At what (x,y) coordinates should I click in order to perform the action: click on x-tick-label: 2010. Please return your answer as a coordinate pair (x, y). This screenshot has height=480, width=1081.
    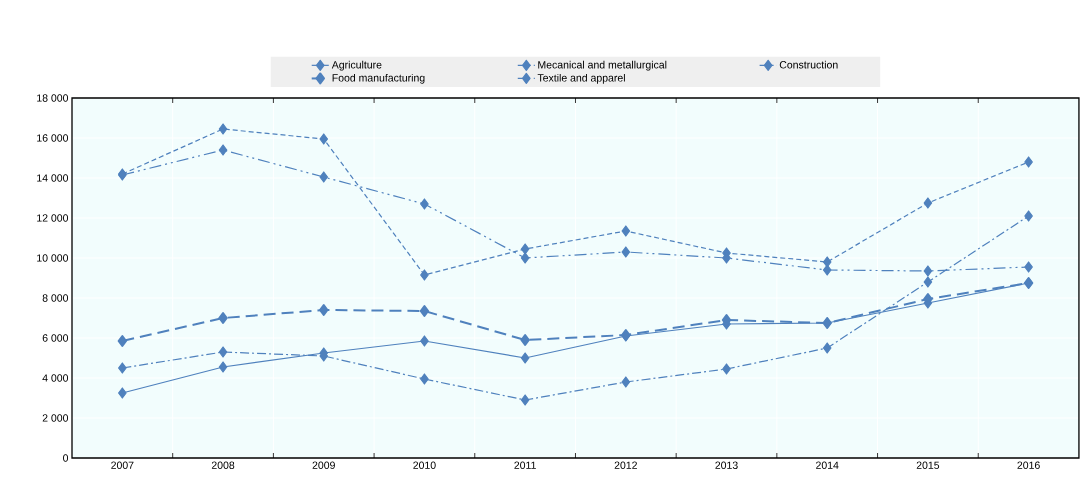
    Looking at the image, I should click on (424, 465).